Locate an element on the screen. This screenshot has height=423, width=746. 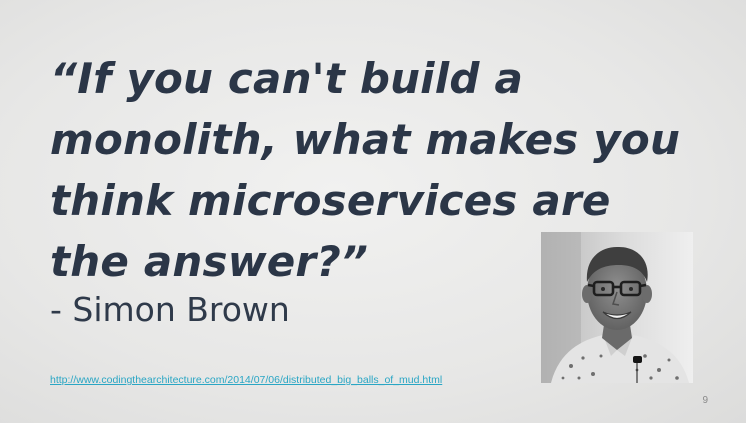
portrait-image is located at coordinates (617, 307).